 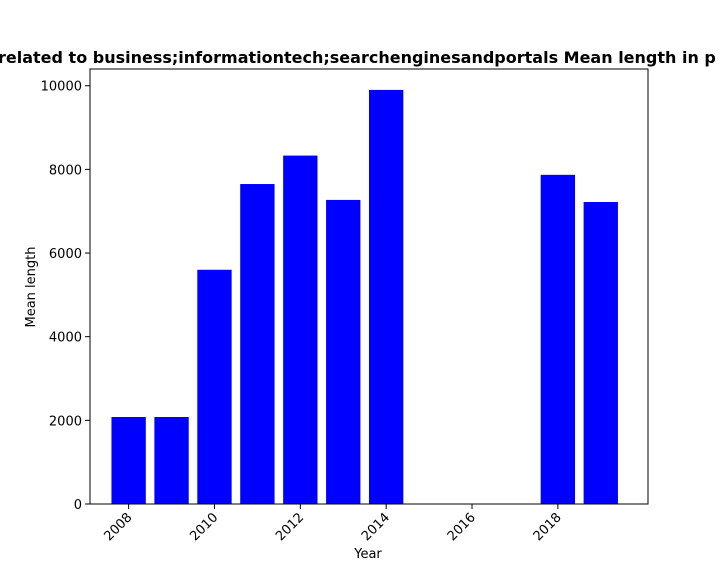 I want to click on y-tick-label: 8000, so click(x=65, y=170).